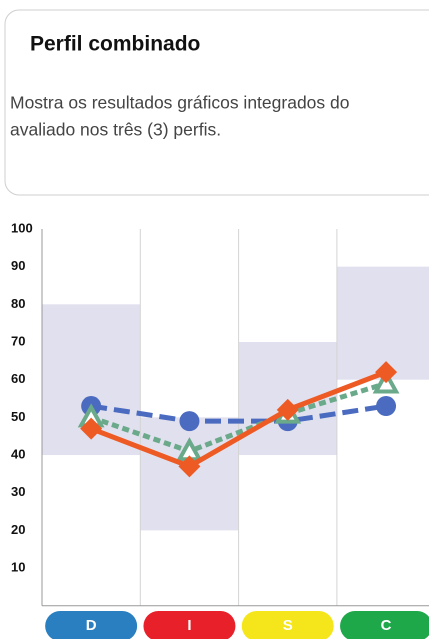 The image size is (429, 639). I want to click on y-tick-label: 70, so click(18, 340).